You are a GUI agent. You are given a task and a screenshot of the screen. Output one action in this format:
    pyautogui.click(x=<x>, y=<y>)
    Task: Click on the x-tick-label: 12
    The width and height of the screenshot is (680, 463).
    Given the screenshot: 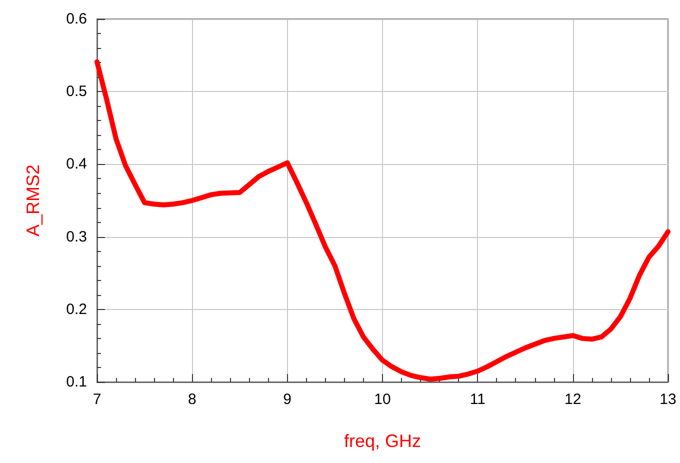 What is the action you would take?
    pyautogui.click(x=573, y=399)
    